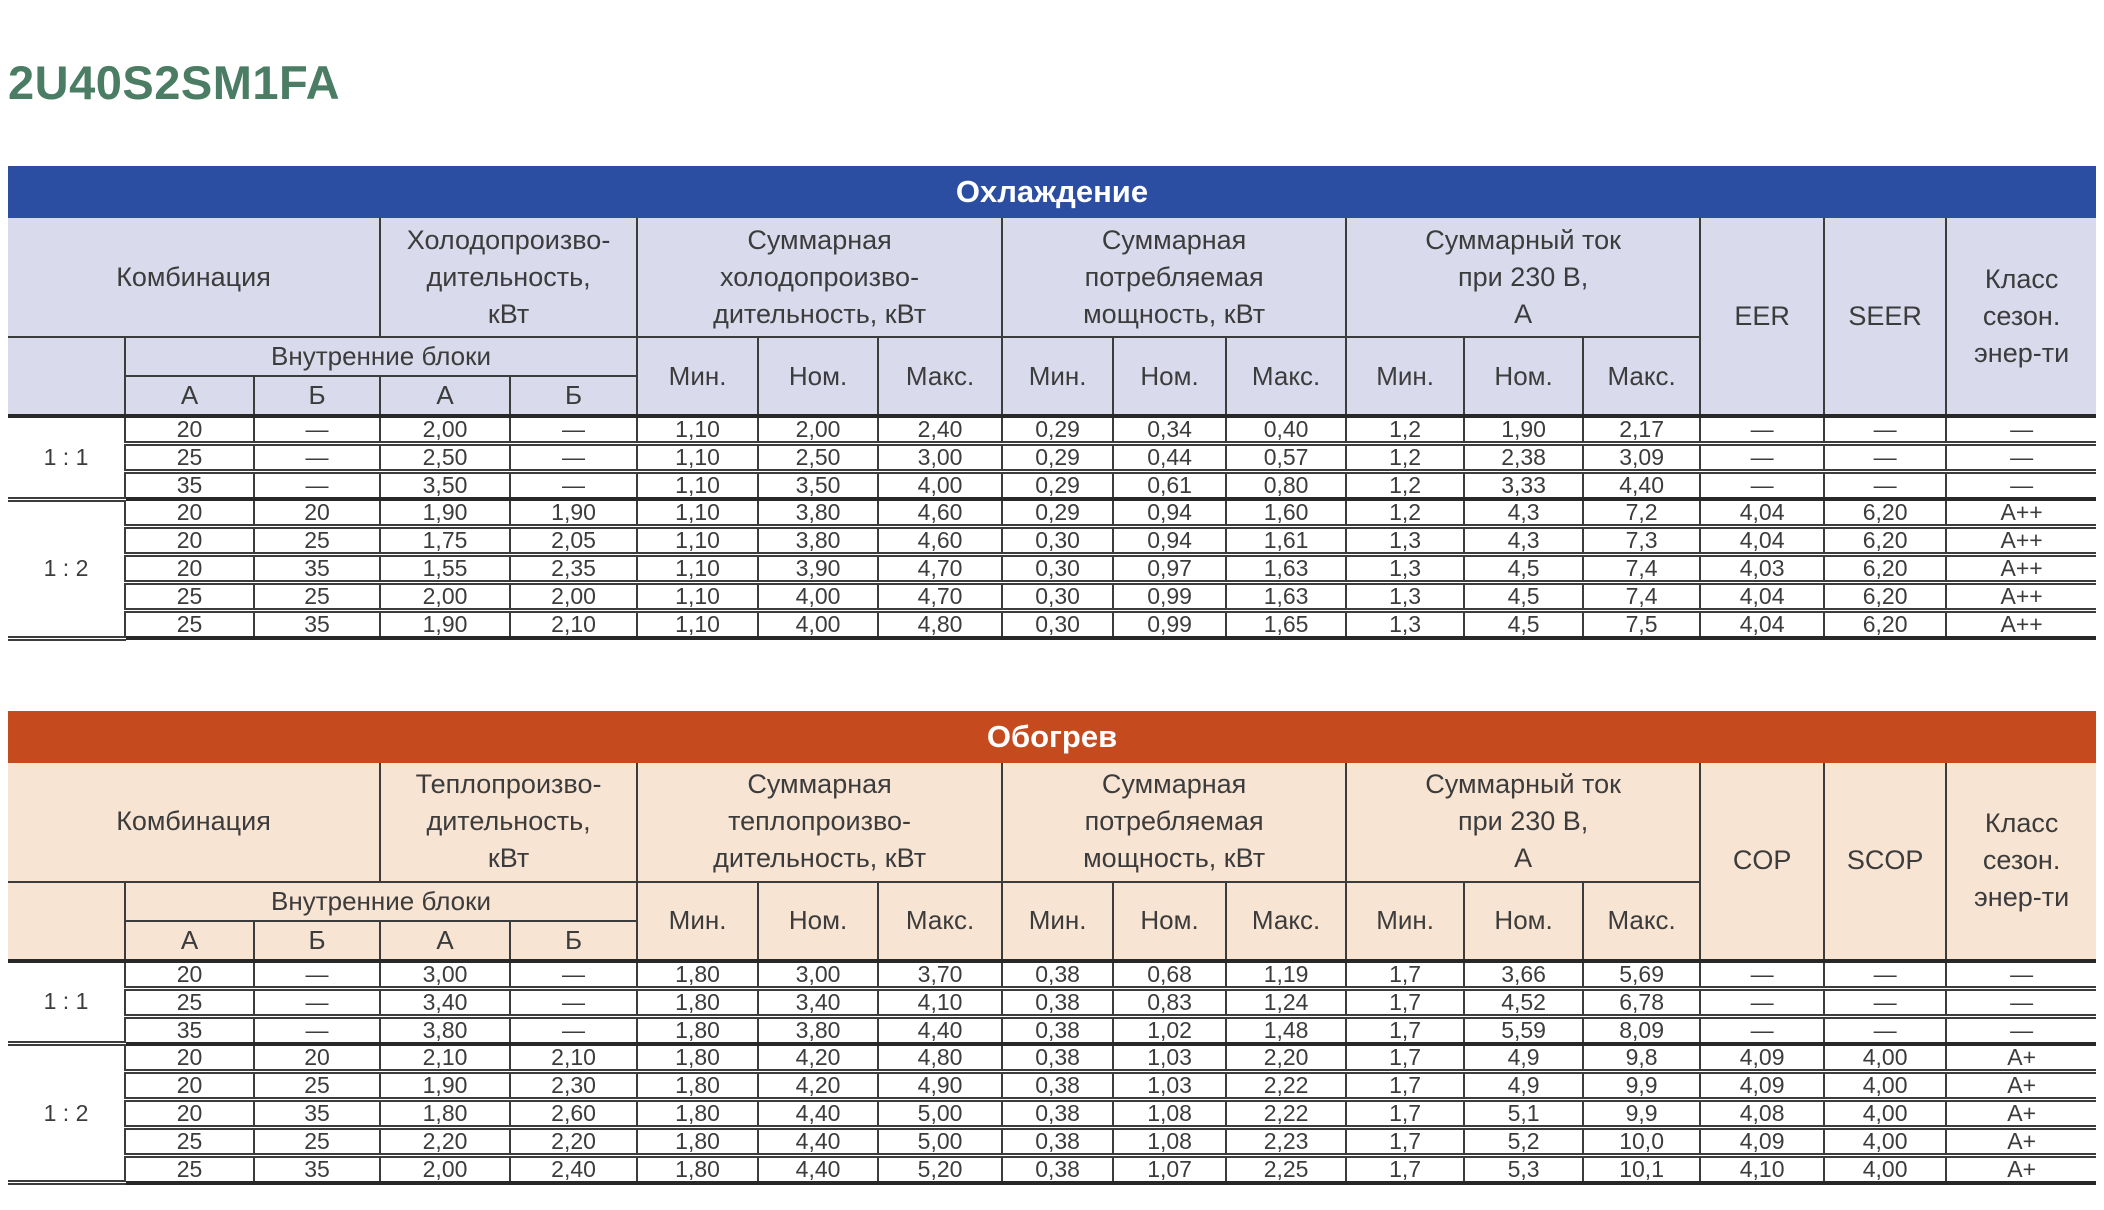  Describe the element at coordinates (1642, 1058) in the screenshot. I see `spec-value-cell: 9,8` at that location.